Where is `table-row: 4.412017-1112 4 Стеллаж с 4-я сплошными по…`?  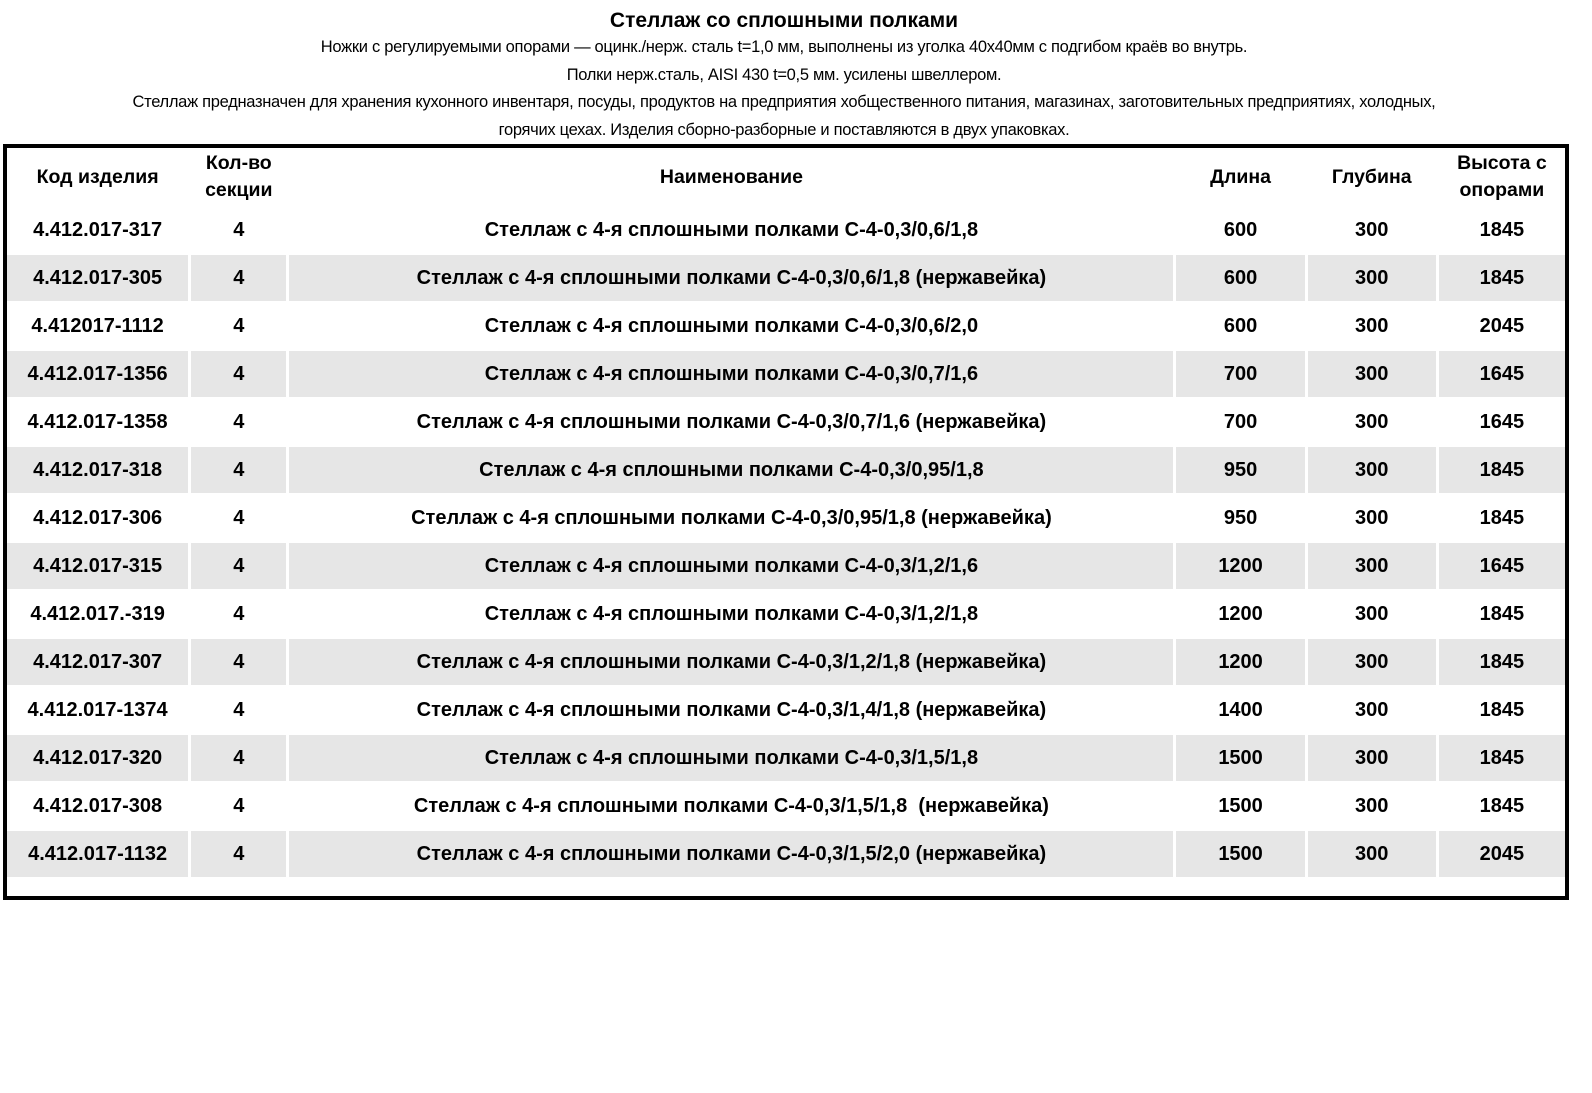
table-row: 4.412017-1112 4 Стеллаж с 4-я сплошными по… is located at coordinates (786, 326).